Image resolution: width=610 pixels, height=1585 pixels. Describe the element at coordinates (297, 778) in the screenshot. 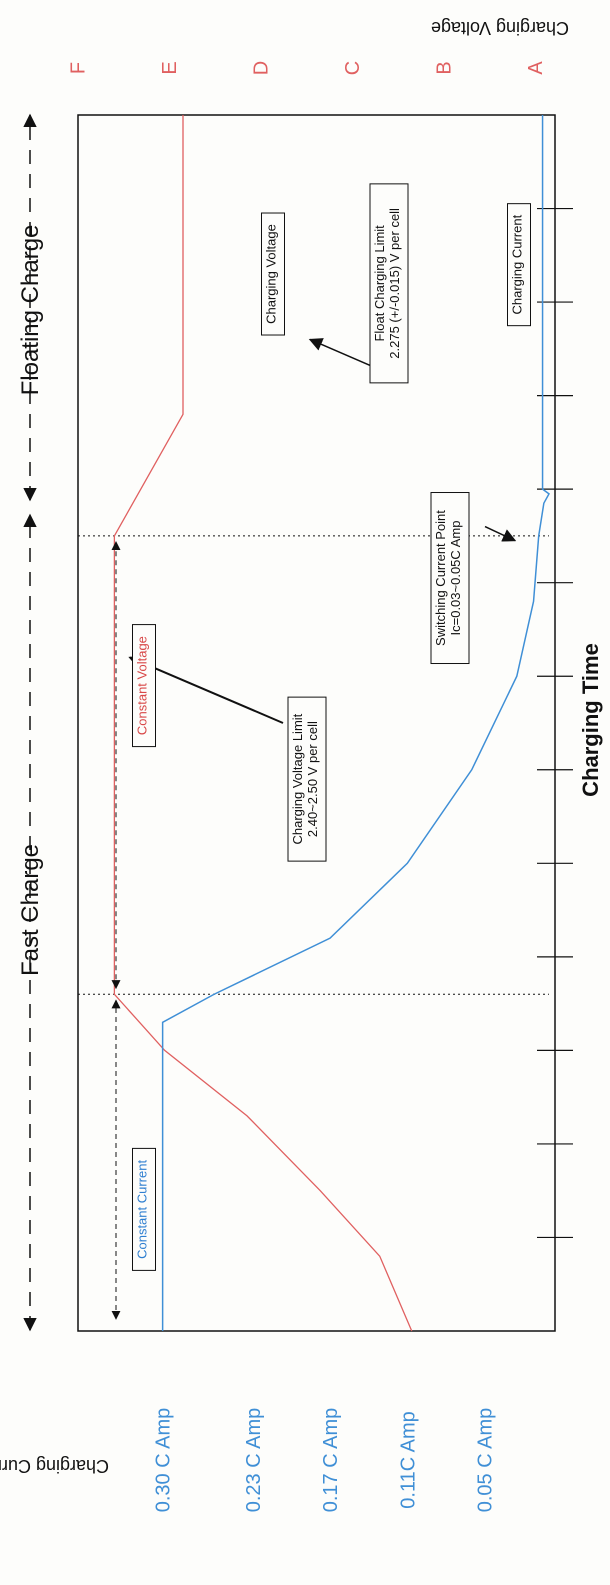

I see `voltage-limit-note-text: Charging Voltage Limit` at that location.